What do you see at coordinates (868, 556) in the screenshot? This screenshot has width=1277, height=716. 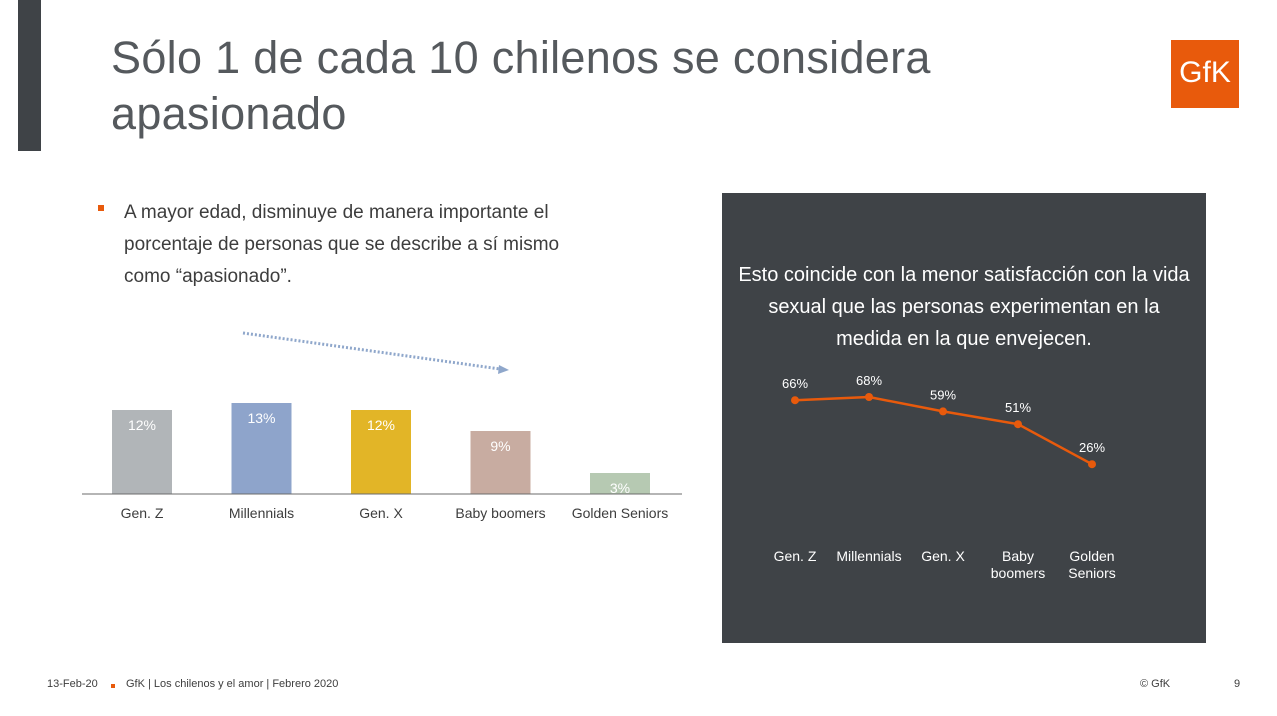 I see `line-category-label: Millennials` at bounding box center [868, 556].